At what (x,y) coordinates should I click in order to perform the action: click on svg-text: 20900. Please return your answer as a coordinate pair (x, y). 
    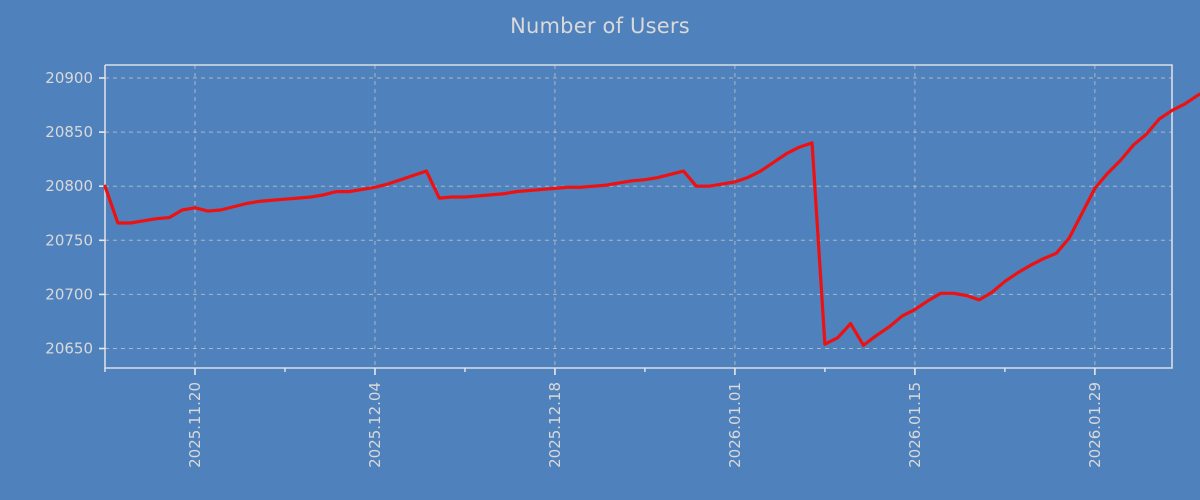
    Looking at the image, I should click on (69, 78).